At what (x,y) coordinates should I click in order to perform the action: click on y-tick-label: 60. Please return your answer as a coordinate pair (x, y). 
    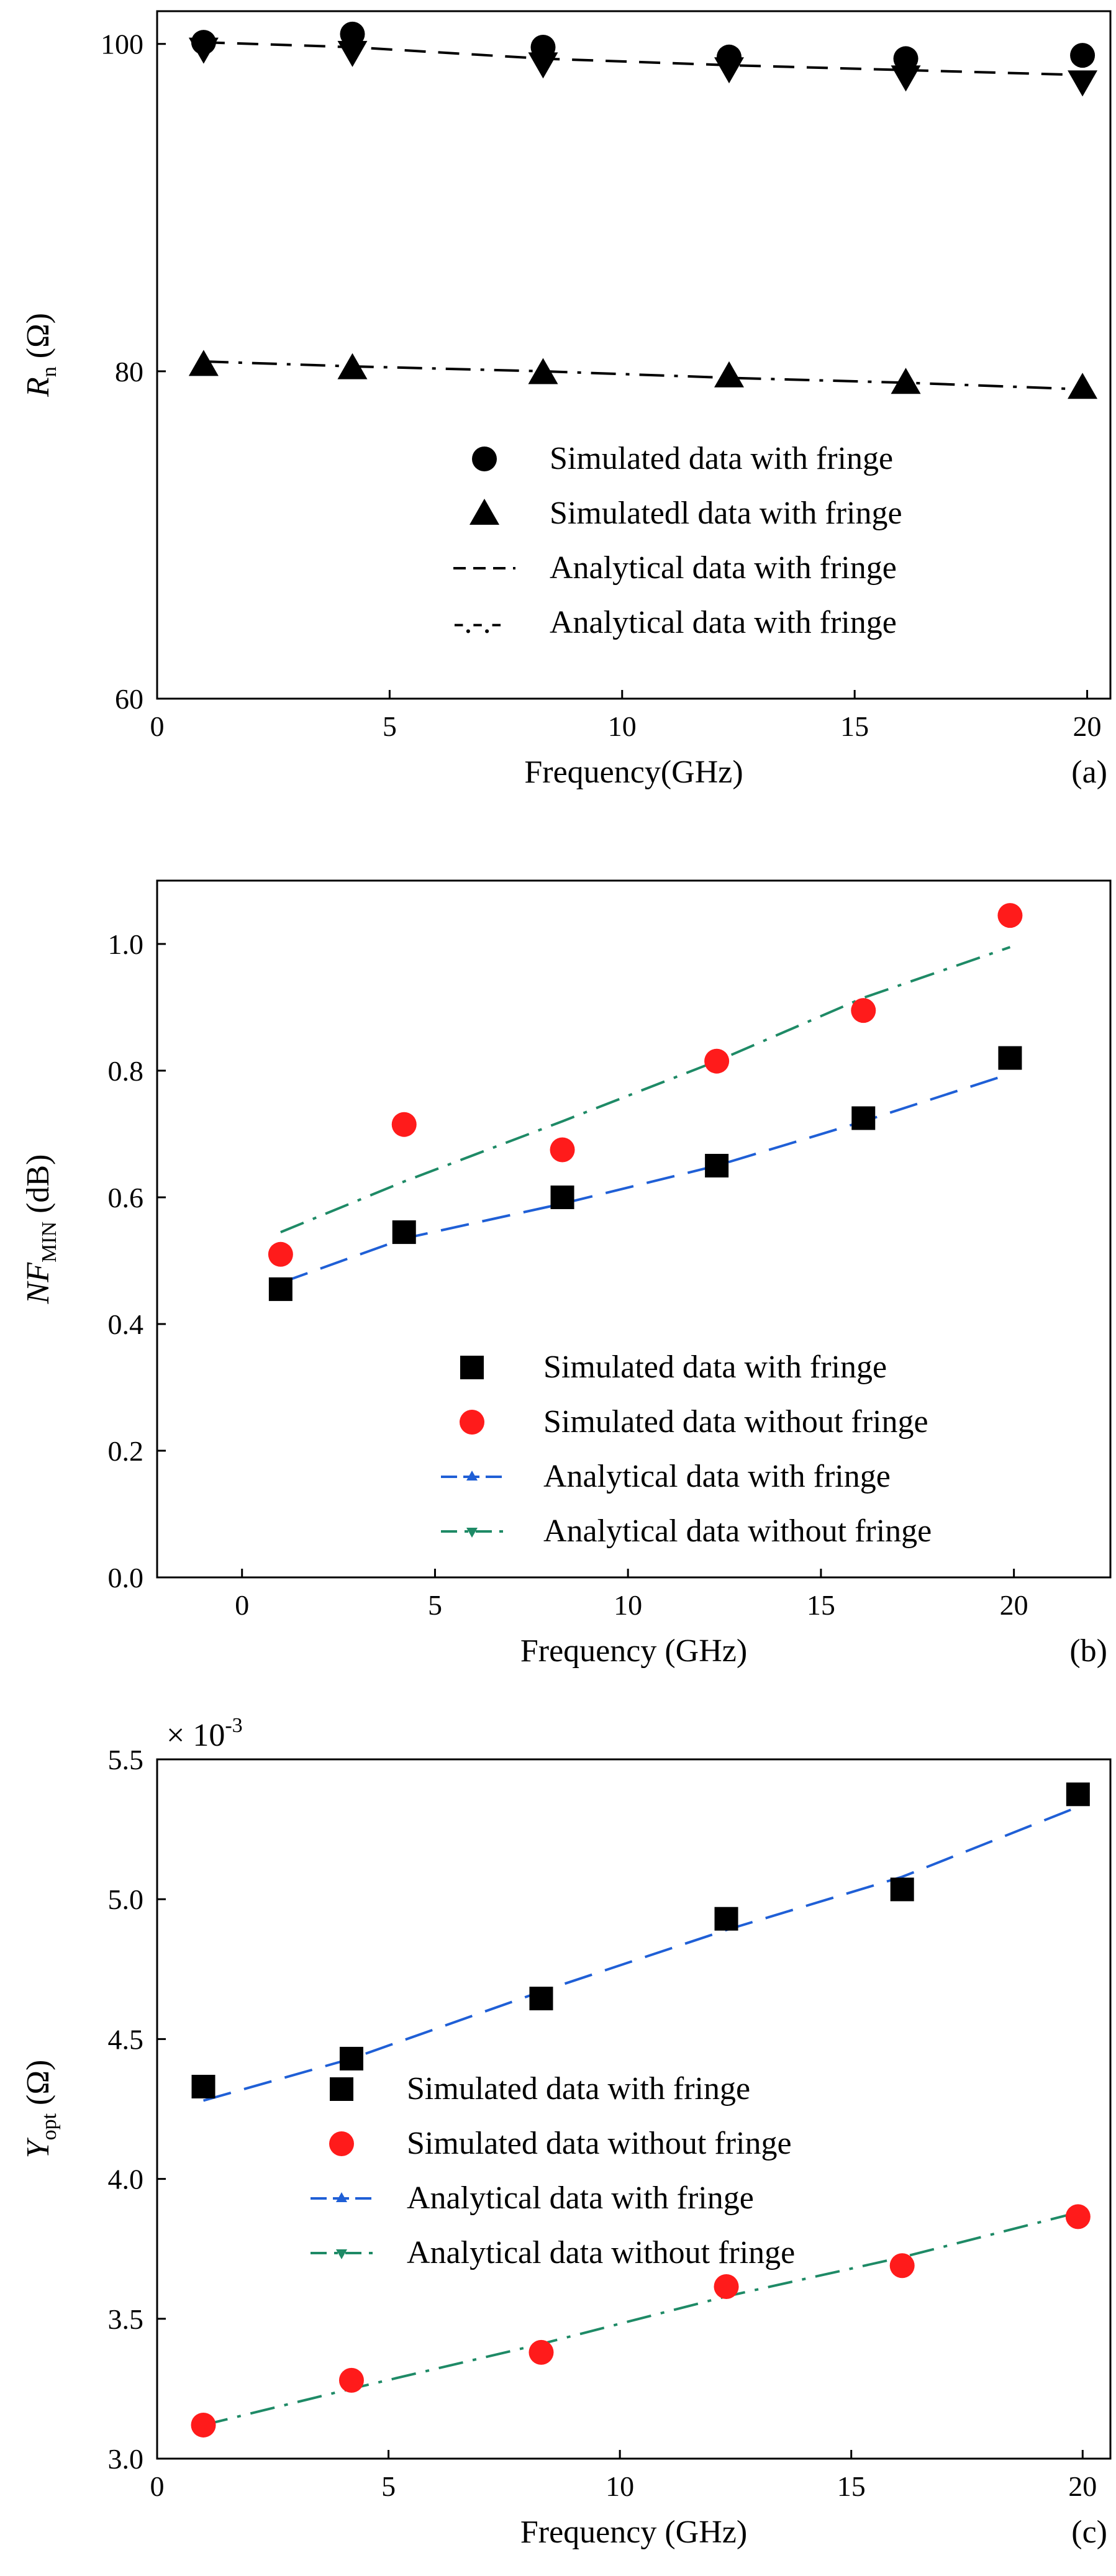
    Looking at the image, I should click on (129, 699).